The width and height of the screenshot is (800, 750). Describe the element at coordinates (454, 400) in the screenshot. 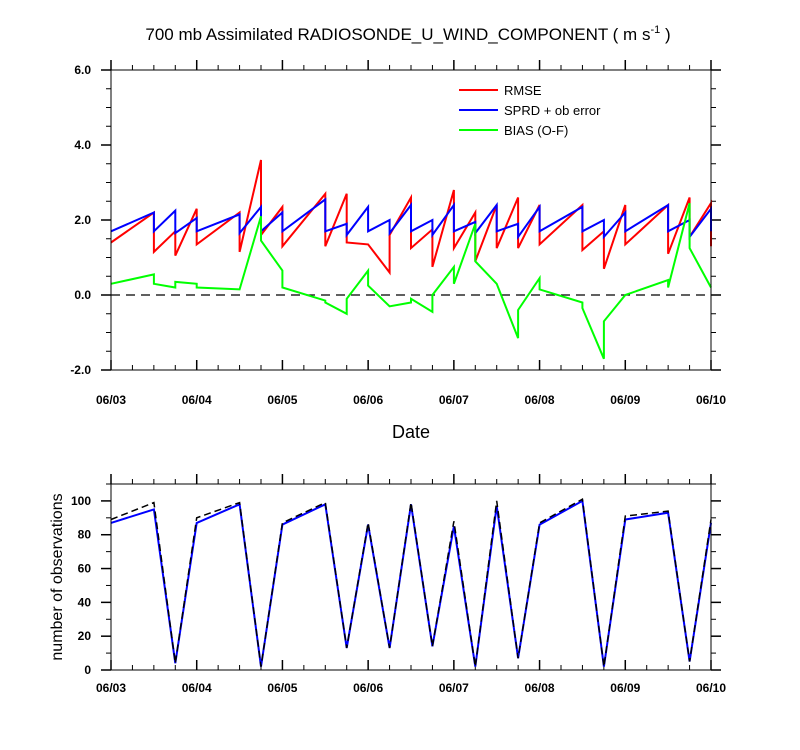

I see `top-x-tick-label: 06/07` at that location.